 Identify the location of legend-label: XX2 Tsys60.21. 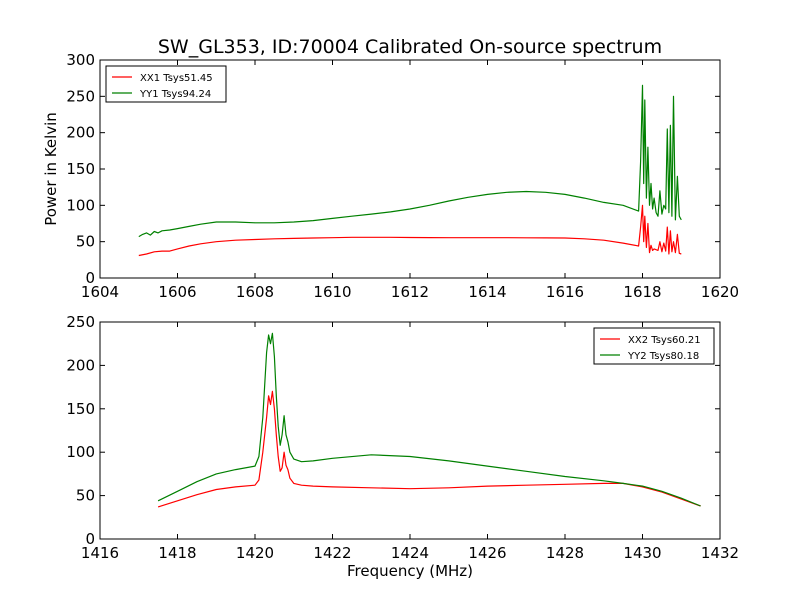
(664, 340).